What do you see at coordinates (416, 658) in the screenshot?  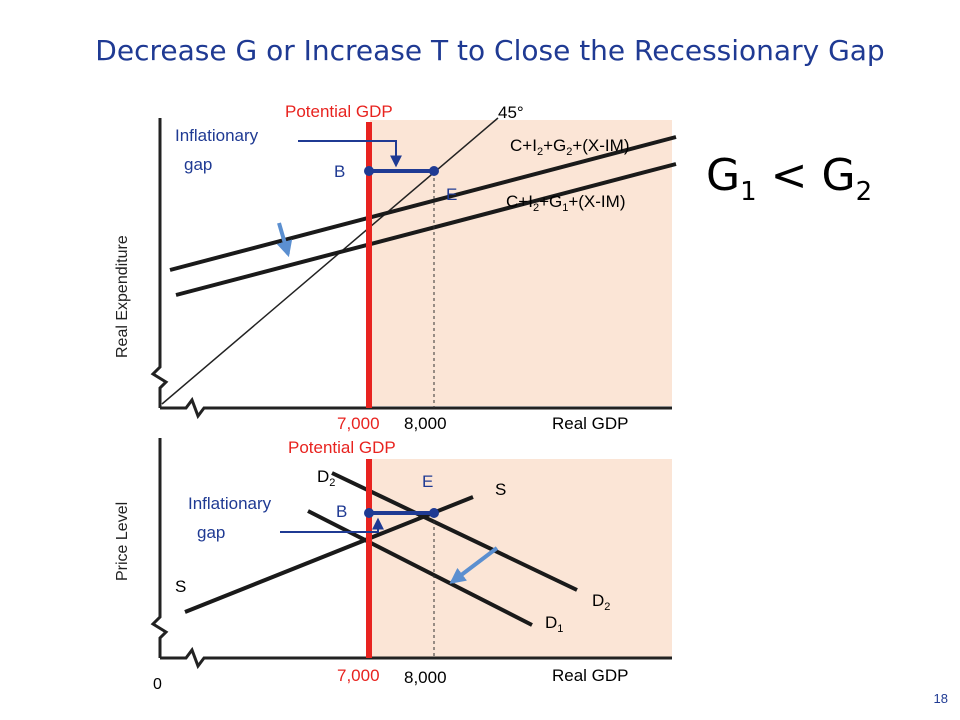 I see `bottom-x-axis` at bounding box center [416, 658].